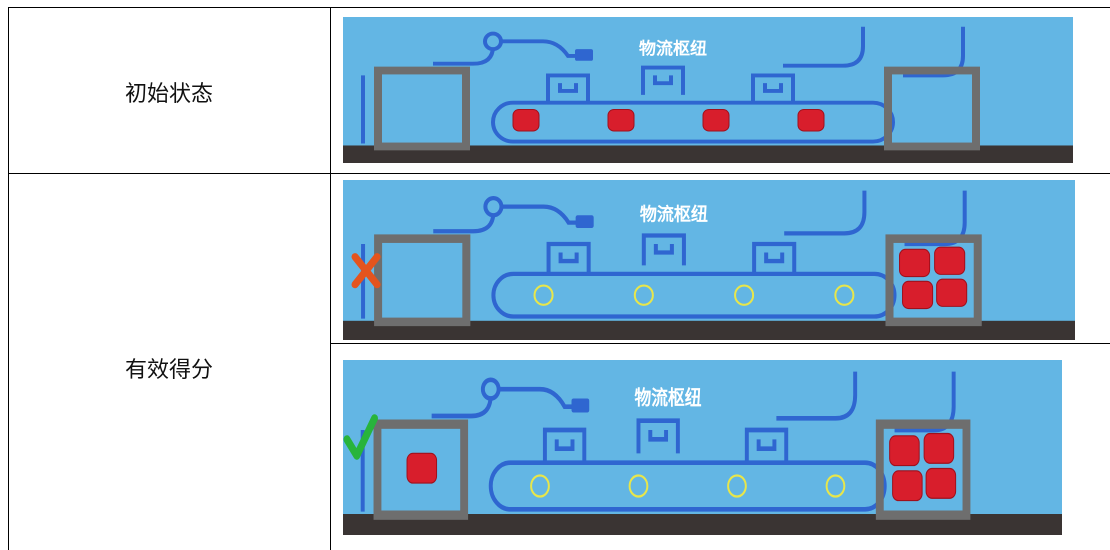 The height and width of the screenshot is (550, 1110). Describe the element at coordinates (168, 94) in the screenshot. I see `row-label: 初始状态` at that location.